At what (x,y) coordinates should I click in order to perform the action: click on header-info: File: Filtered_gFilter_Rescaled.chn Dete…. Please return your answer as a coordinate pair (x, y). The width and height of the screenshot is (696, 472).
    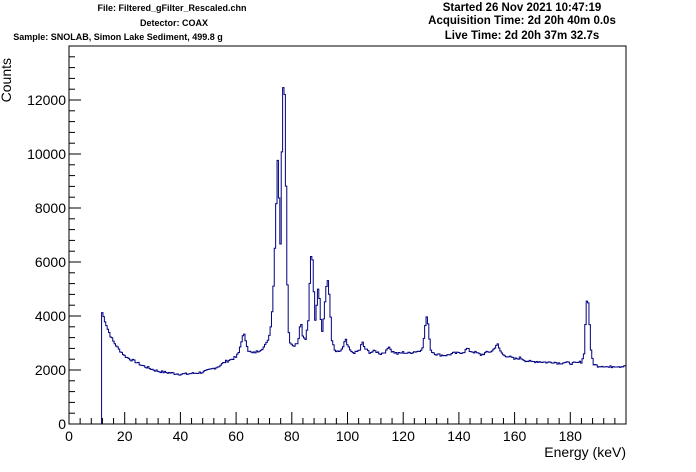
    Looking at the image, I should click on (348, 23).